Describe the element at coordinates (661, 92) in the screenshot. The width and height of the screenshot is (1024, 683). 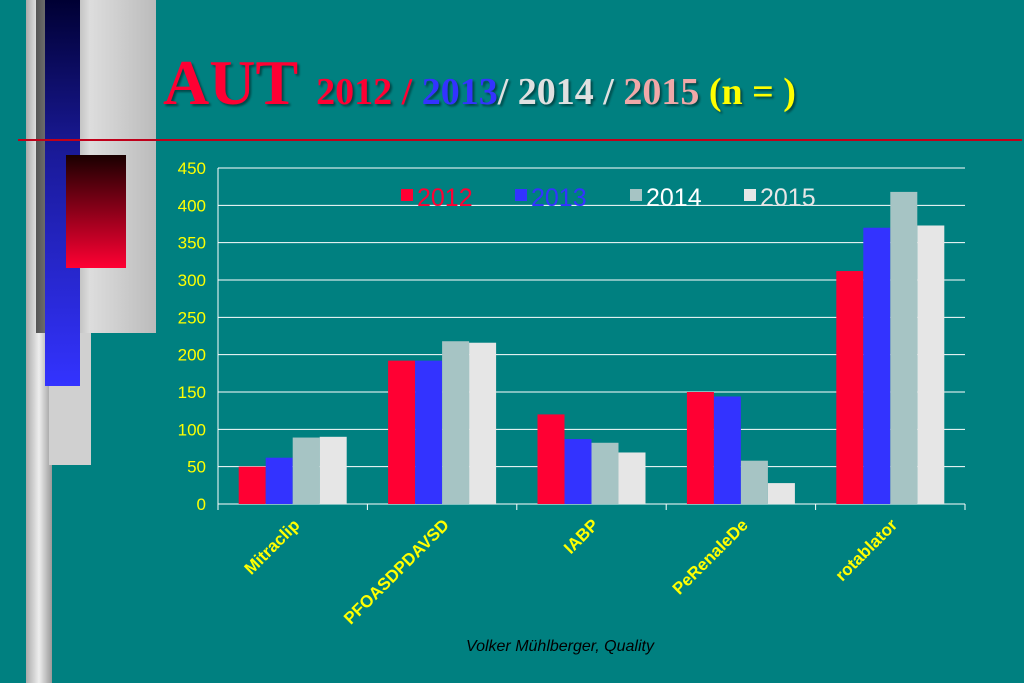
I see `title-2015: 2015` at that location.